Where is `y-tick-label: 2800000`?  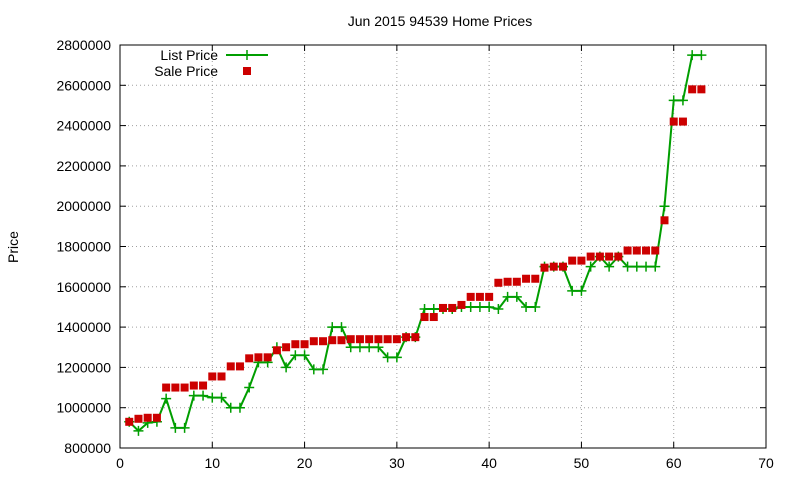 y-tick-label: 2800000 is located at coordinates (83, 45).